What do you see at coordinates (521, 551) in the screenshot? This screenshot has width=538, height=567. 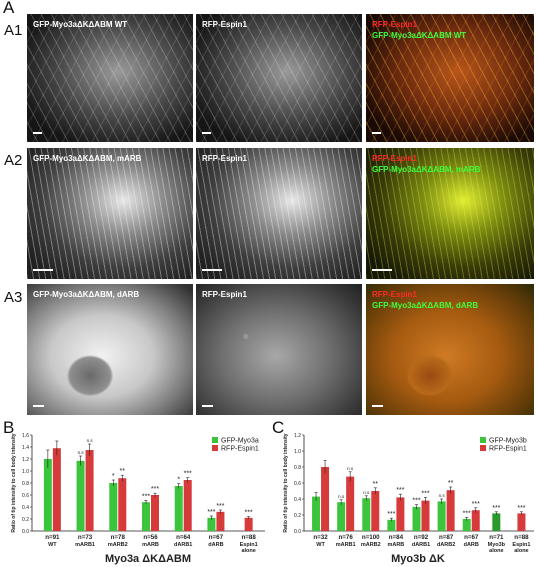 I see `category-label: alone` at bounding box center [521, 551].